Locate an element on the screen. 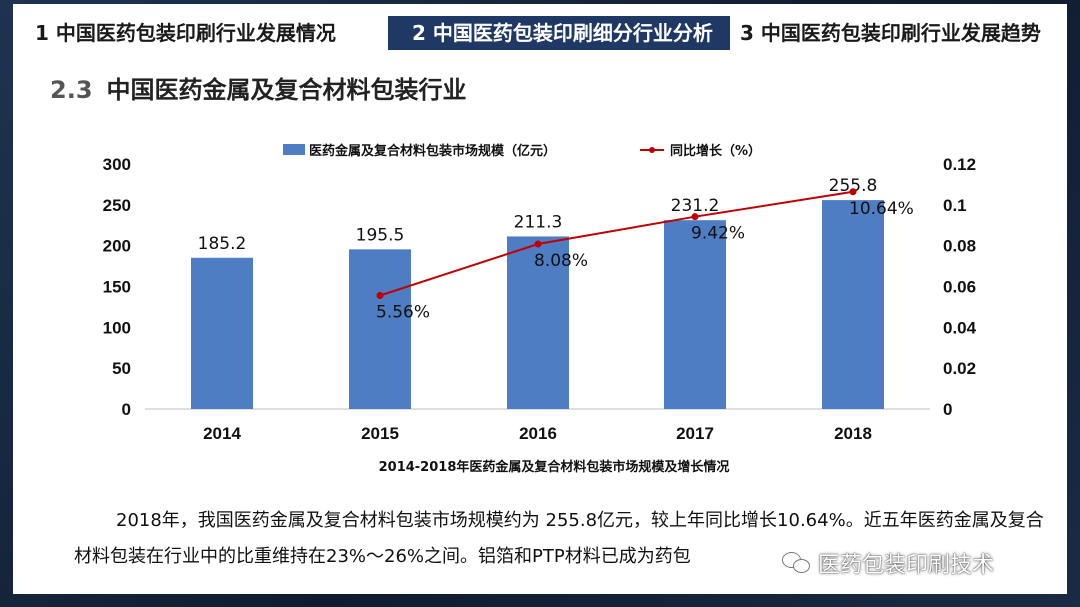 This screenshot has width=1080, height=607. bar-label-2016: 211.3 is located at coordinates (538, 222).